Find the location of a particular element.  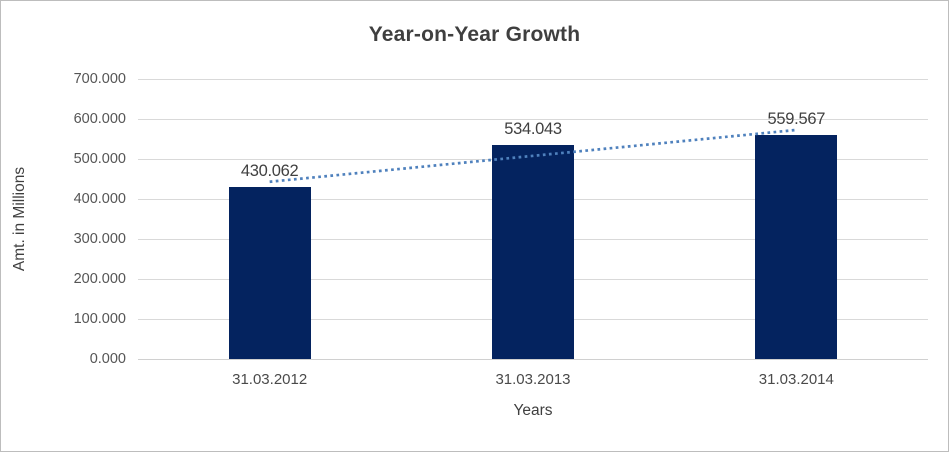

y-tick-label: 600.000 is located at coordinates (99, 119).